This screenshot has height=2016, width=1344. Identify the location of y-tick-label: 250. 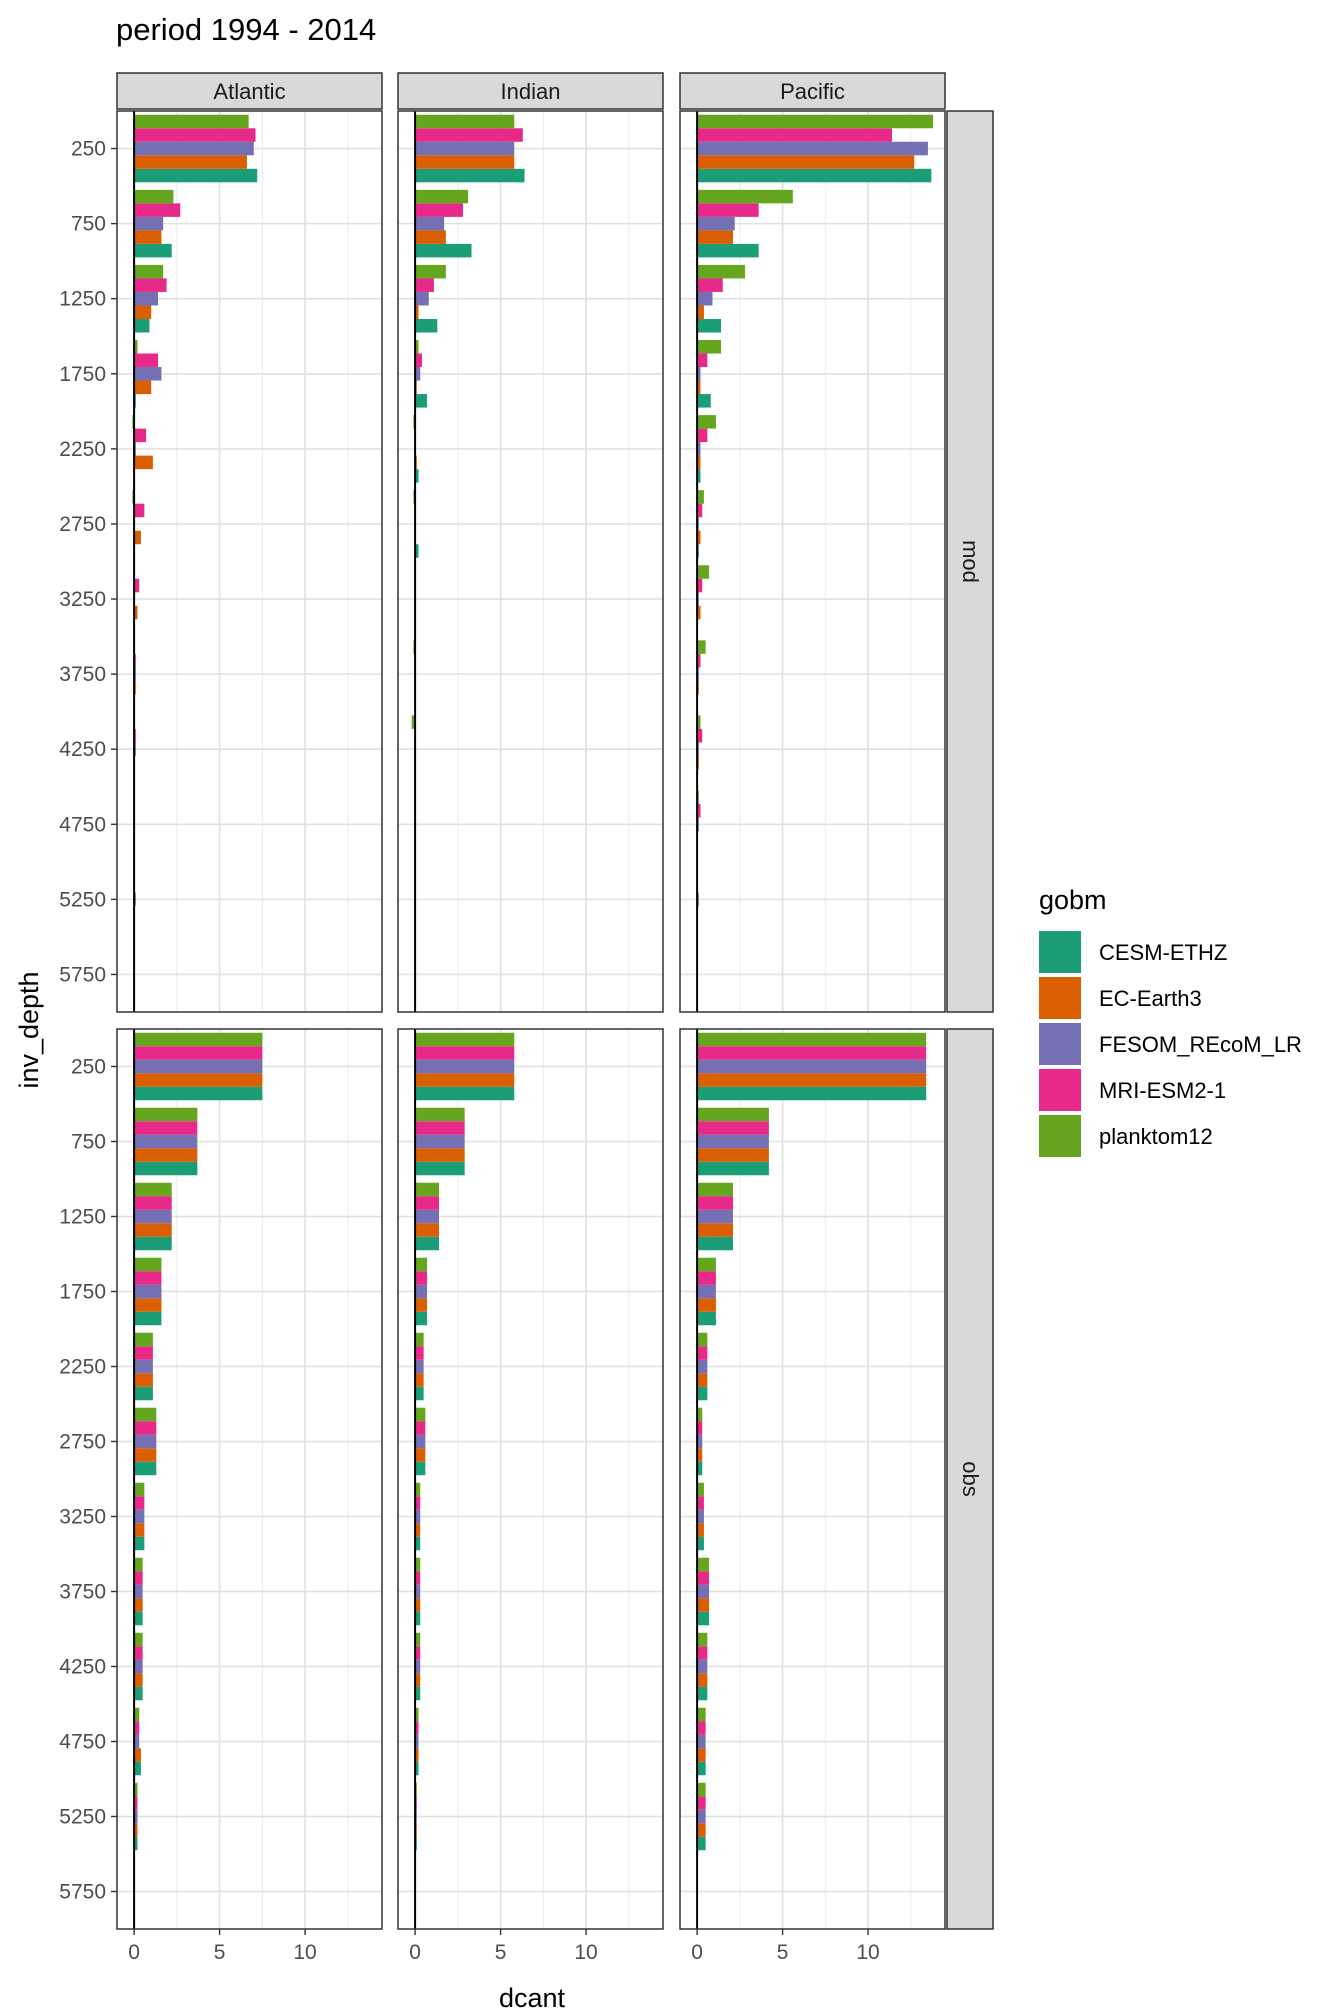
(88, 149).